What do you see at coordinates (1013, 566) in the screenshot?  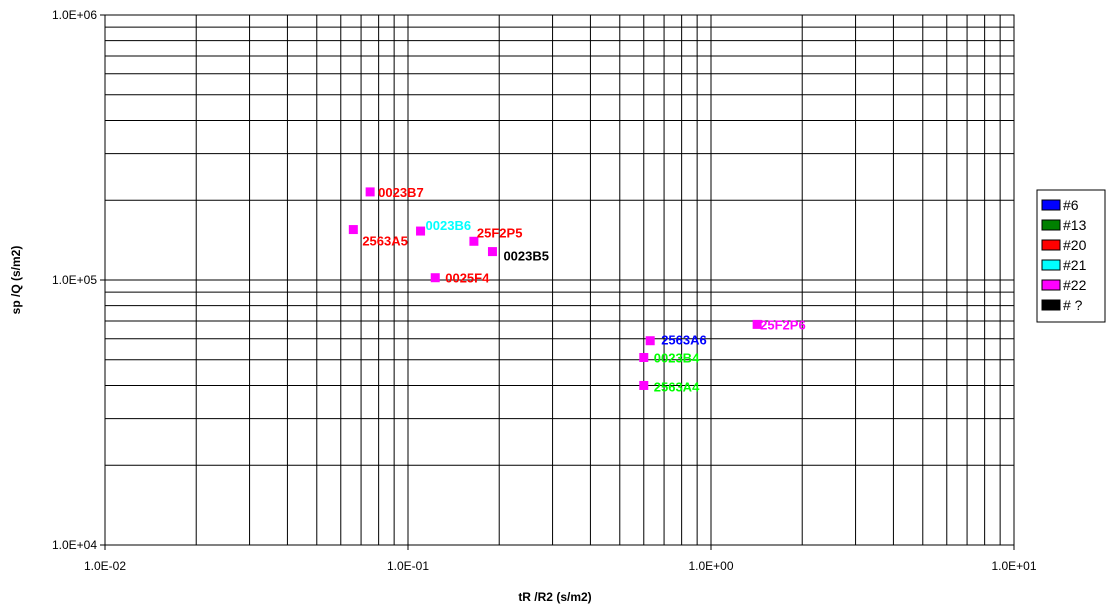 I see `x-tick-label: 1.0E+01` at bounding box center [1013, 566].